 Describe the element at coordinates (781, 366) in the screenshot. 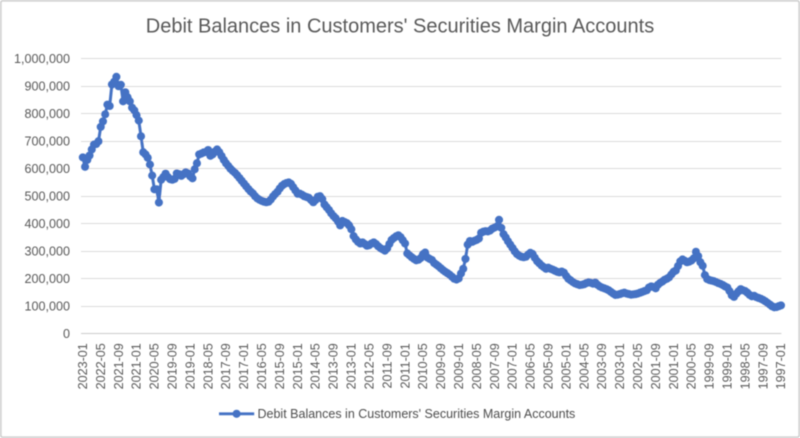

I see `svg-text: 1997-01` at that location.